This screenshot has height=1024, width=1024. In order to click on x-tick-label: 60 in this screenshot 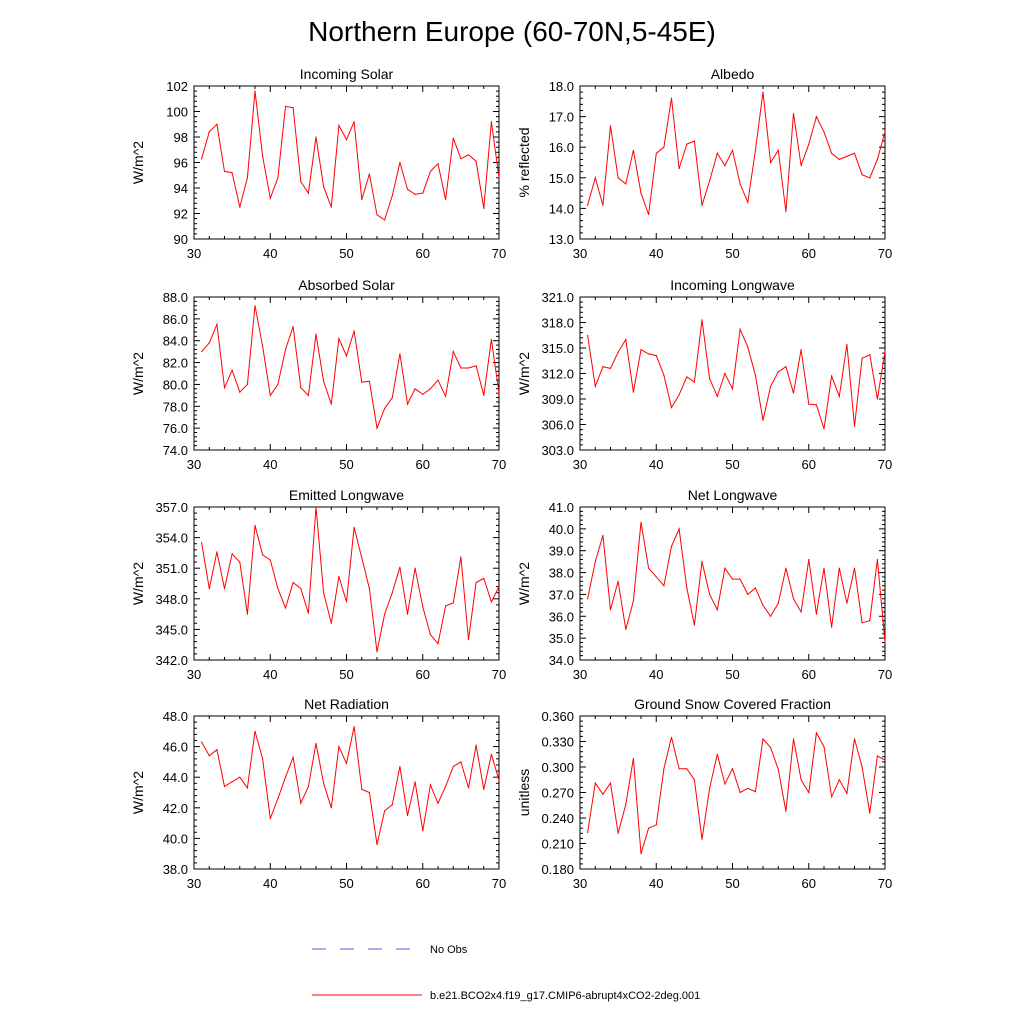, I will do `click(809, 253)`.